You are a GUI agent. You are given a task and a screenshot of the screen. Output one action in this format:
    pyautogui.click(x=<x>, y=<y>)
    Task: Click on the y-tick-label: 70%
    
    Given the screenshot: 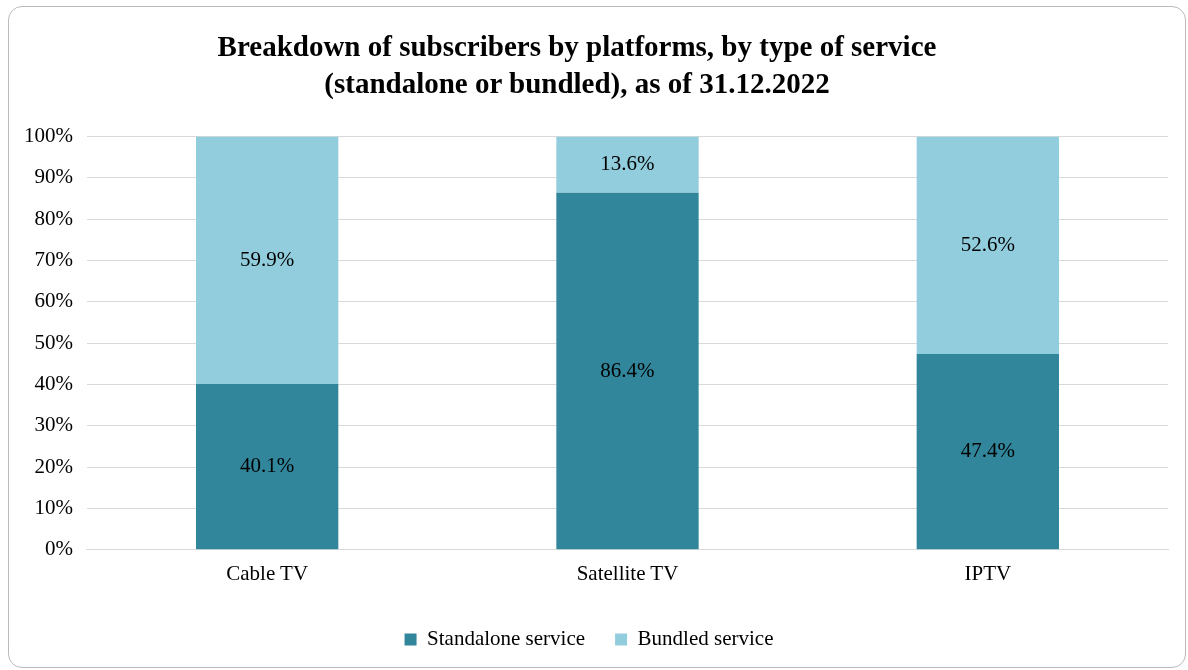 What is the action you would take?
    pyautogui.click(x=53, y=259)
    